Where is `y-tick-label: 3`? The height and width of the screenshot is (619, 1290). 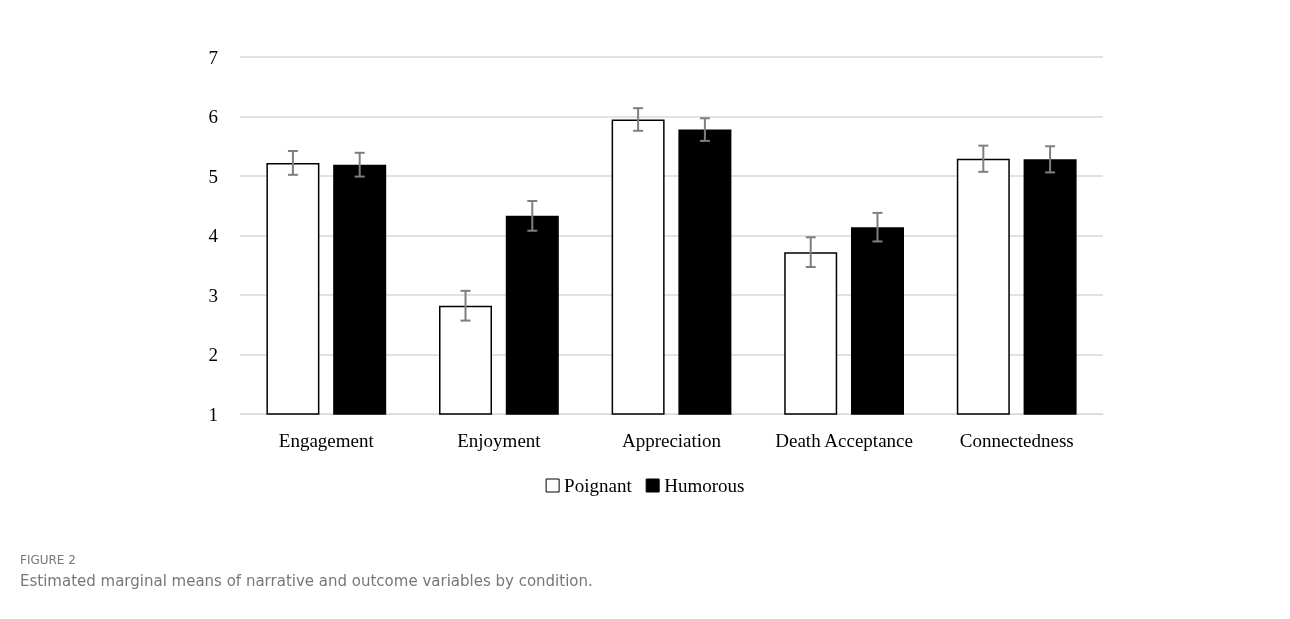
y-tick-label: 3 is located at coordinates (213, 295).